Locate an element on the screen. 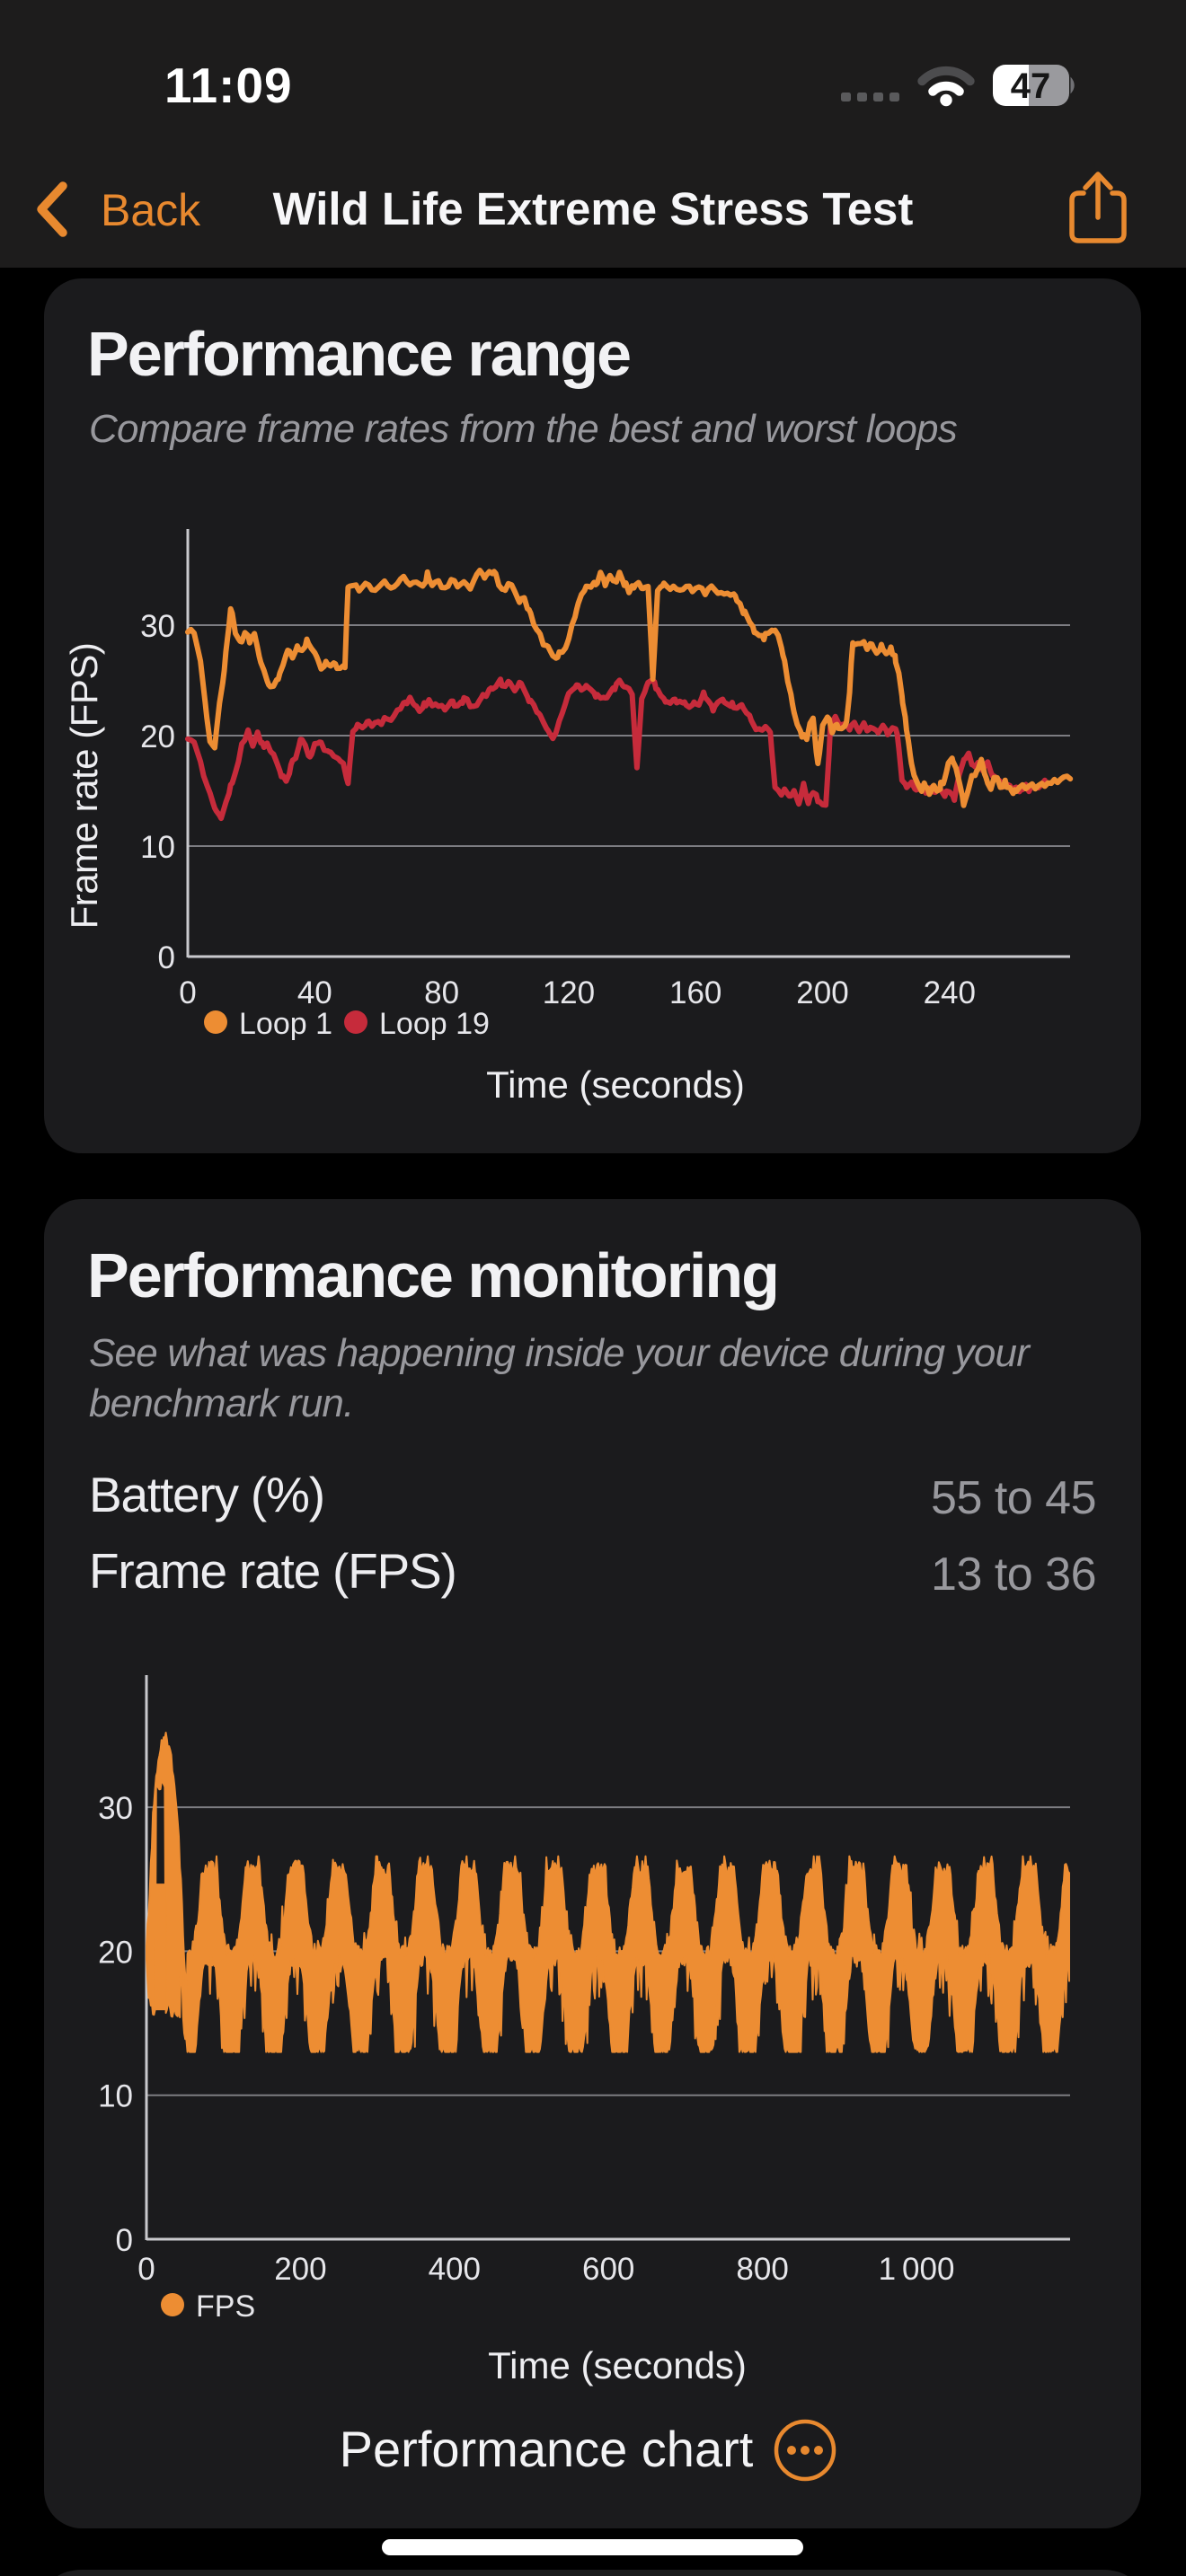 The width and height of the screenshot is (1186, 2576). svg-text: 40 is located at coordinates (314, 992).